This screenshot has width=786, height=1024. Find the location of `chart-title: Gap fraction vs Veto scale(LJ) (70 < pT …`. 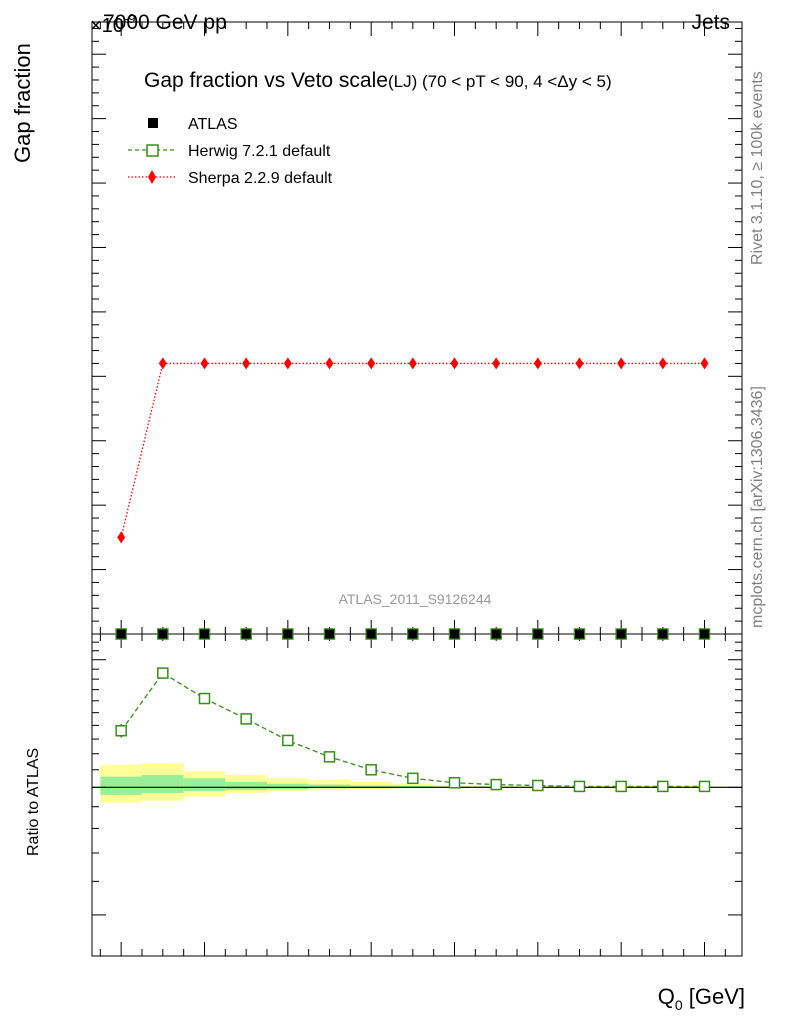

chart-title: Gap fraction vs Veto scale(LJ) (70 < pT … is located at coordinates (378, 80).